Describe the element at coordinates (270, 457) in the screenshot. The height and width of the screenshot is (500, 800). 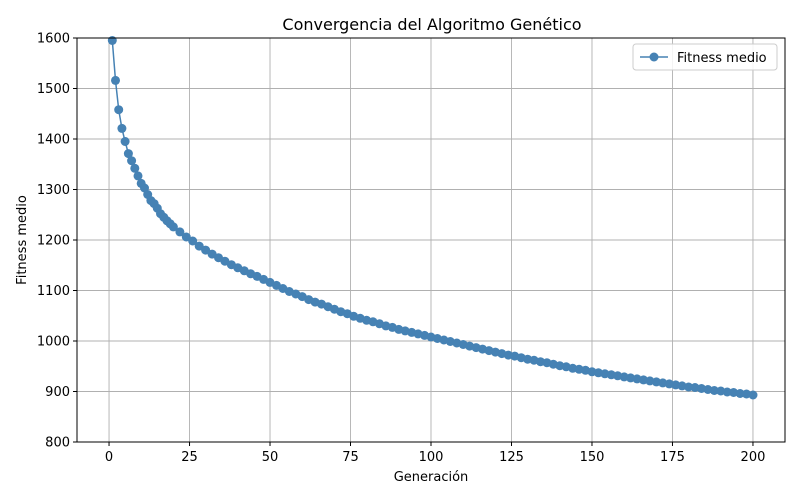
I see `x-tick-label: 50` at that location.